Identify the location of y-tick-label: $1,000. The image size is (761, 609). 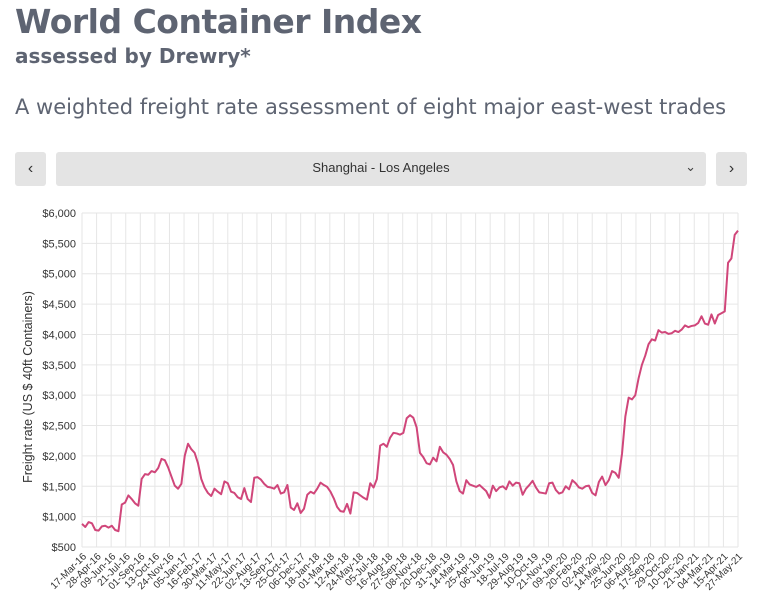
(59, 518).